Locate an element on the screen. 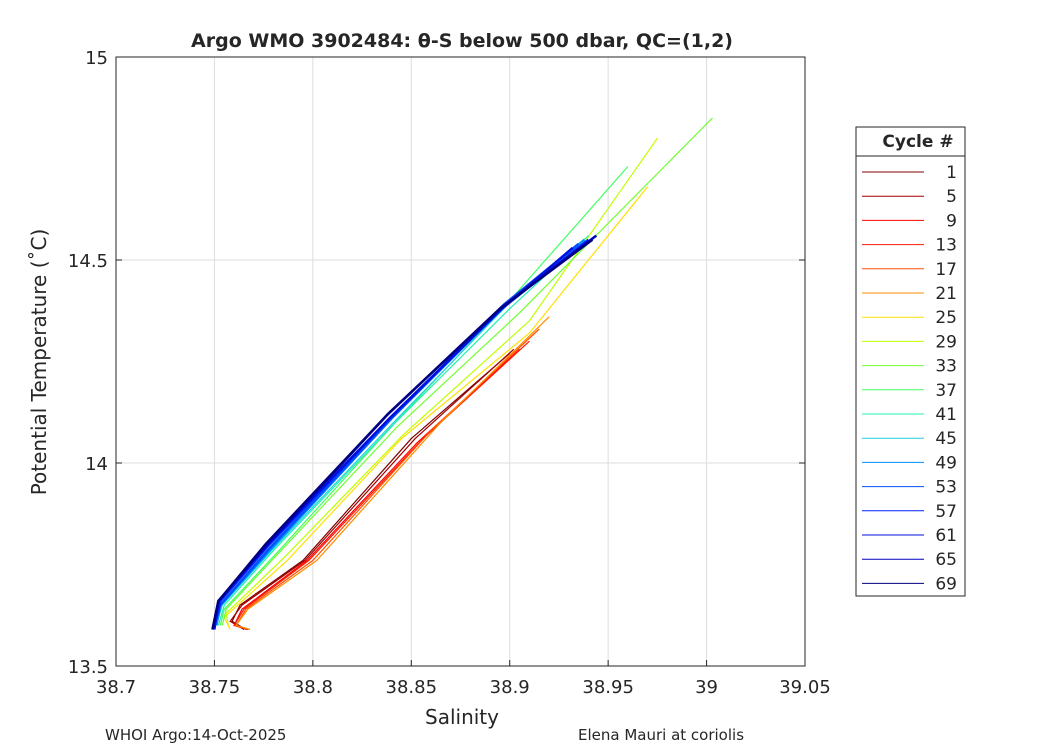 The width and height of the screenshot is (1050, 750). legend-label: 33 is located at coordinates (946, 367).